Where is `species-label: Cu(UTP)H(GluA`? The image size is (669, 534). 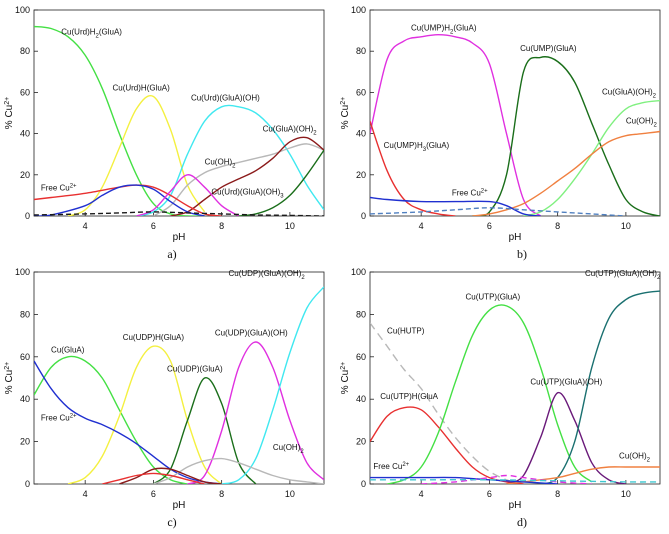
species-label: Cu(UTP)H(GluA is located at coordinates (409, 396).